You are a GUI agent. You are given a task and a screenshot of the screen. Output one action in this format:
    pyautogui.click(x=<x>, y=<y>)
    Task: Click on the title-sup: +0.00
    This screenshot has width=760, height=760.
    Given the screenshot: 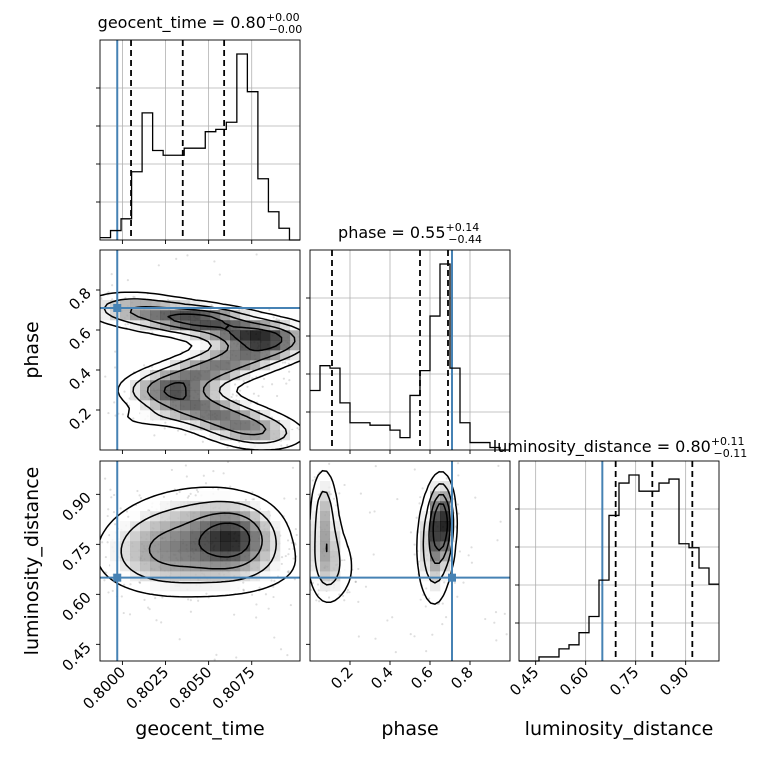 What is the action you would take?
    pyautogui.click(x=283, y=17)
    